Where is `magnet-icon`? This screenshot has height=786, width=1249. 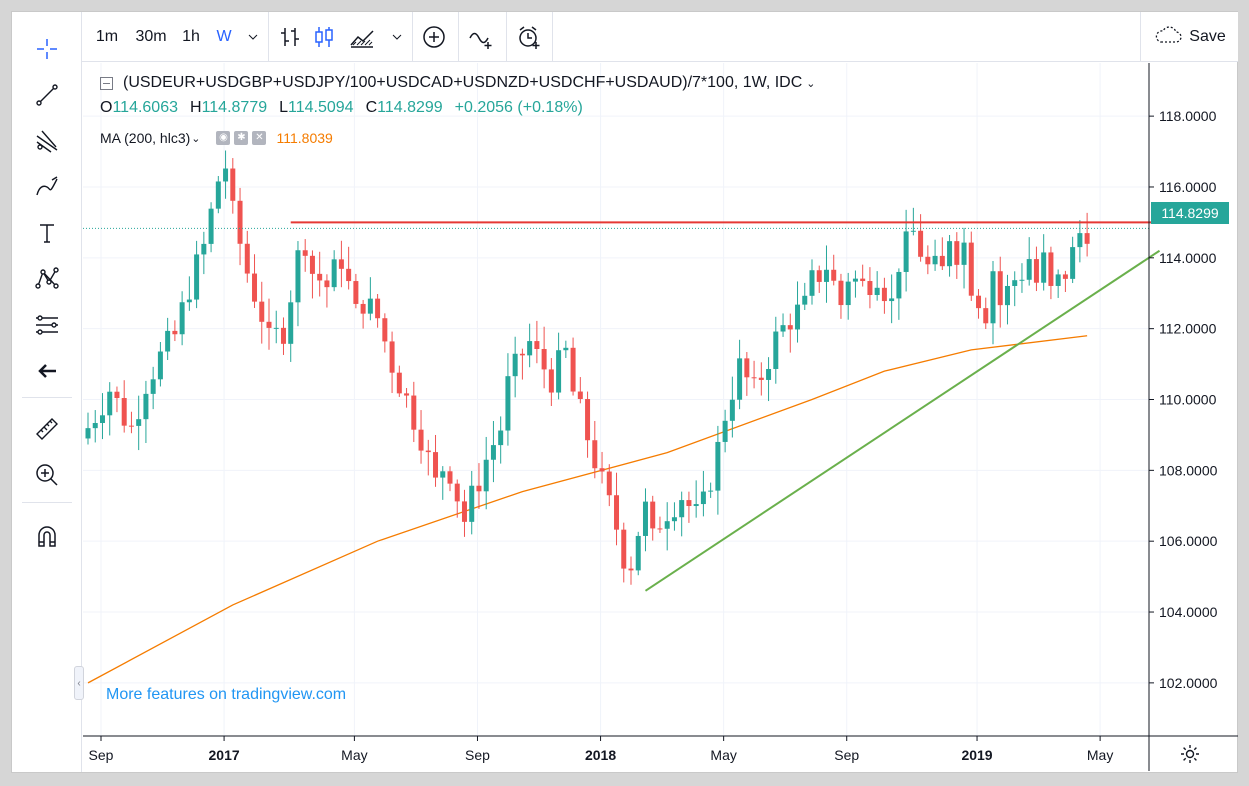 magnet-icon is located at coordinates (47, 537).